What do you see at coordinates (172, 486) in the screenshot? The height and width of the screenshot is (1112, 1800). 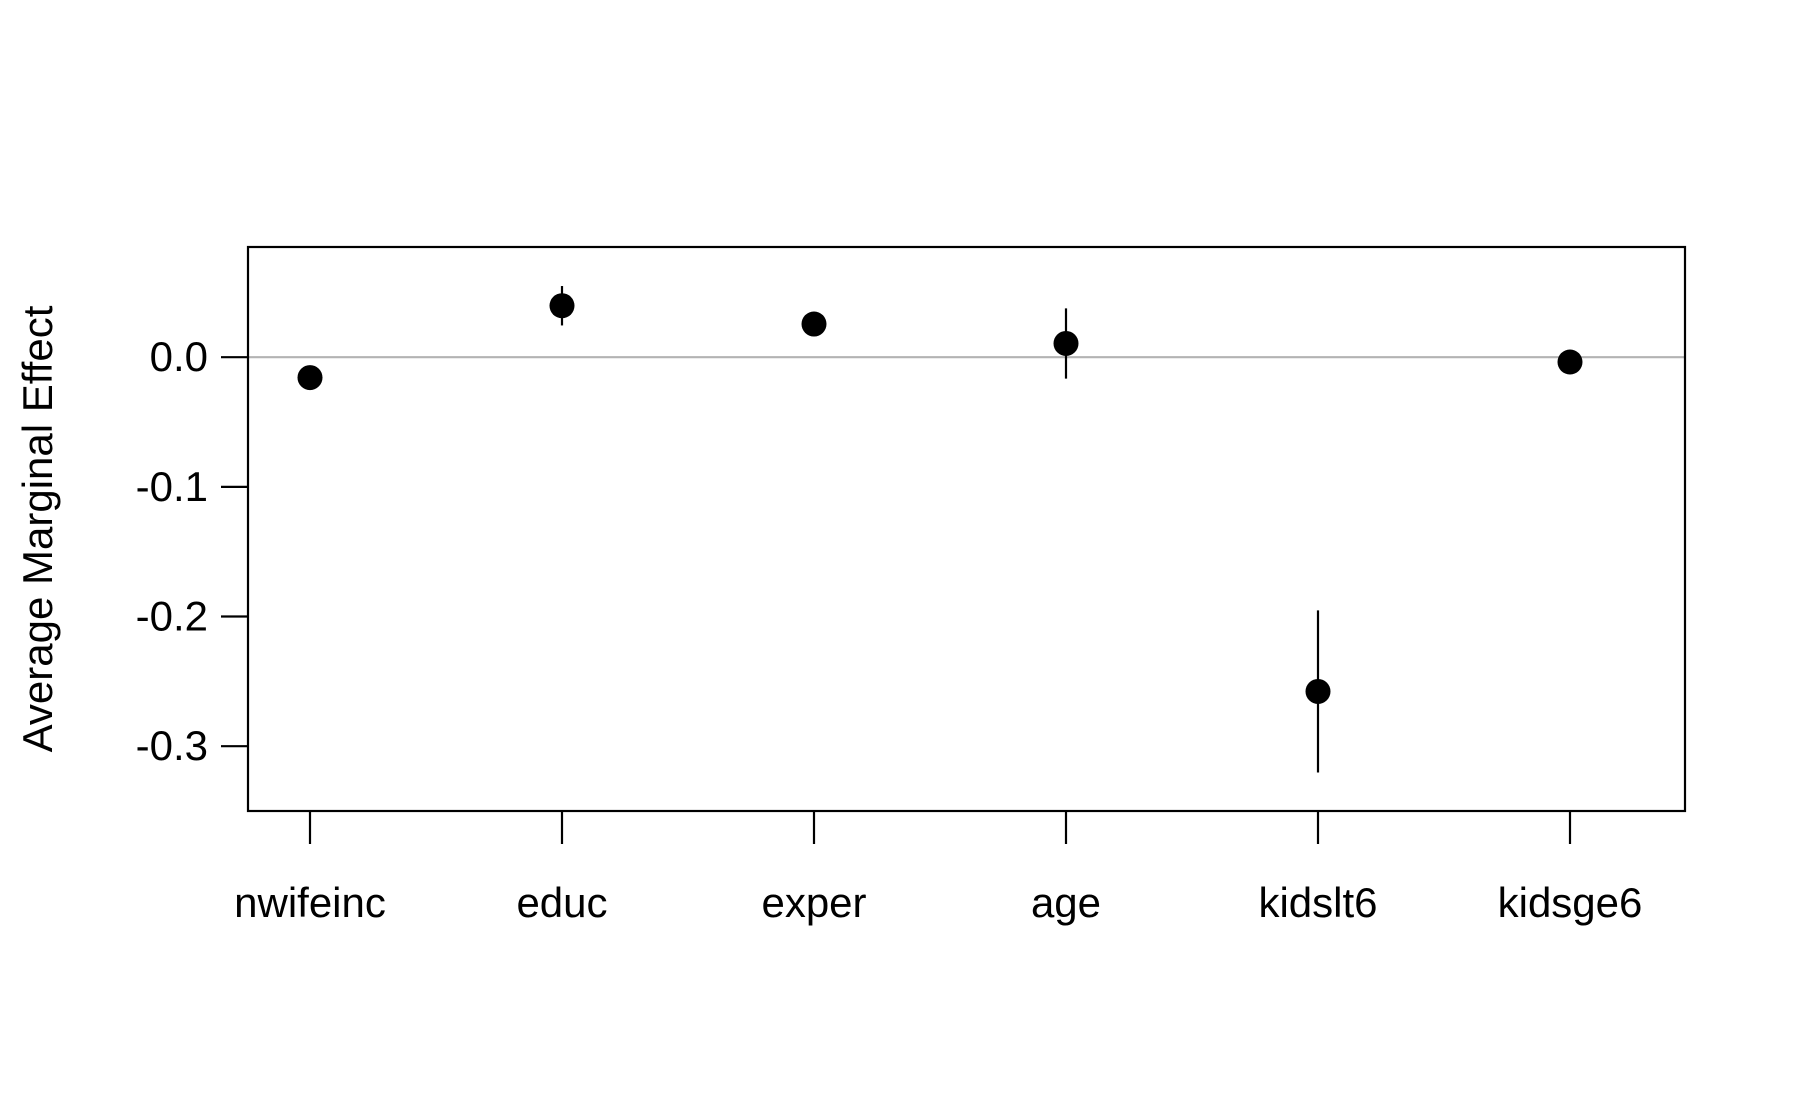 I see `y-tick-label: -0.1` at bounding box center [172, 486].